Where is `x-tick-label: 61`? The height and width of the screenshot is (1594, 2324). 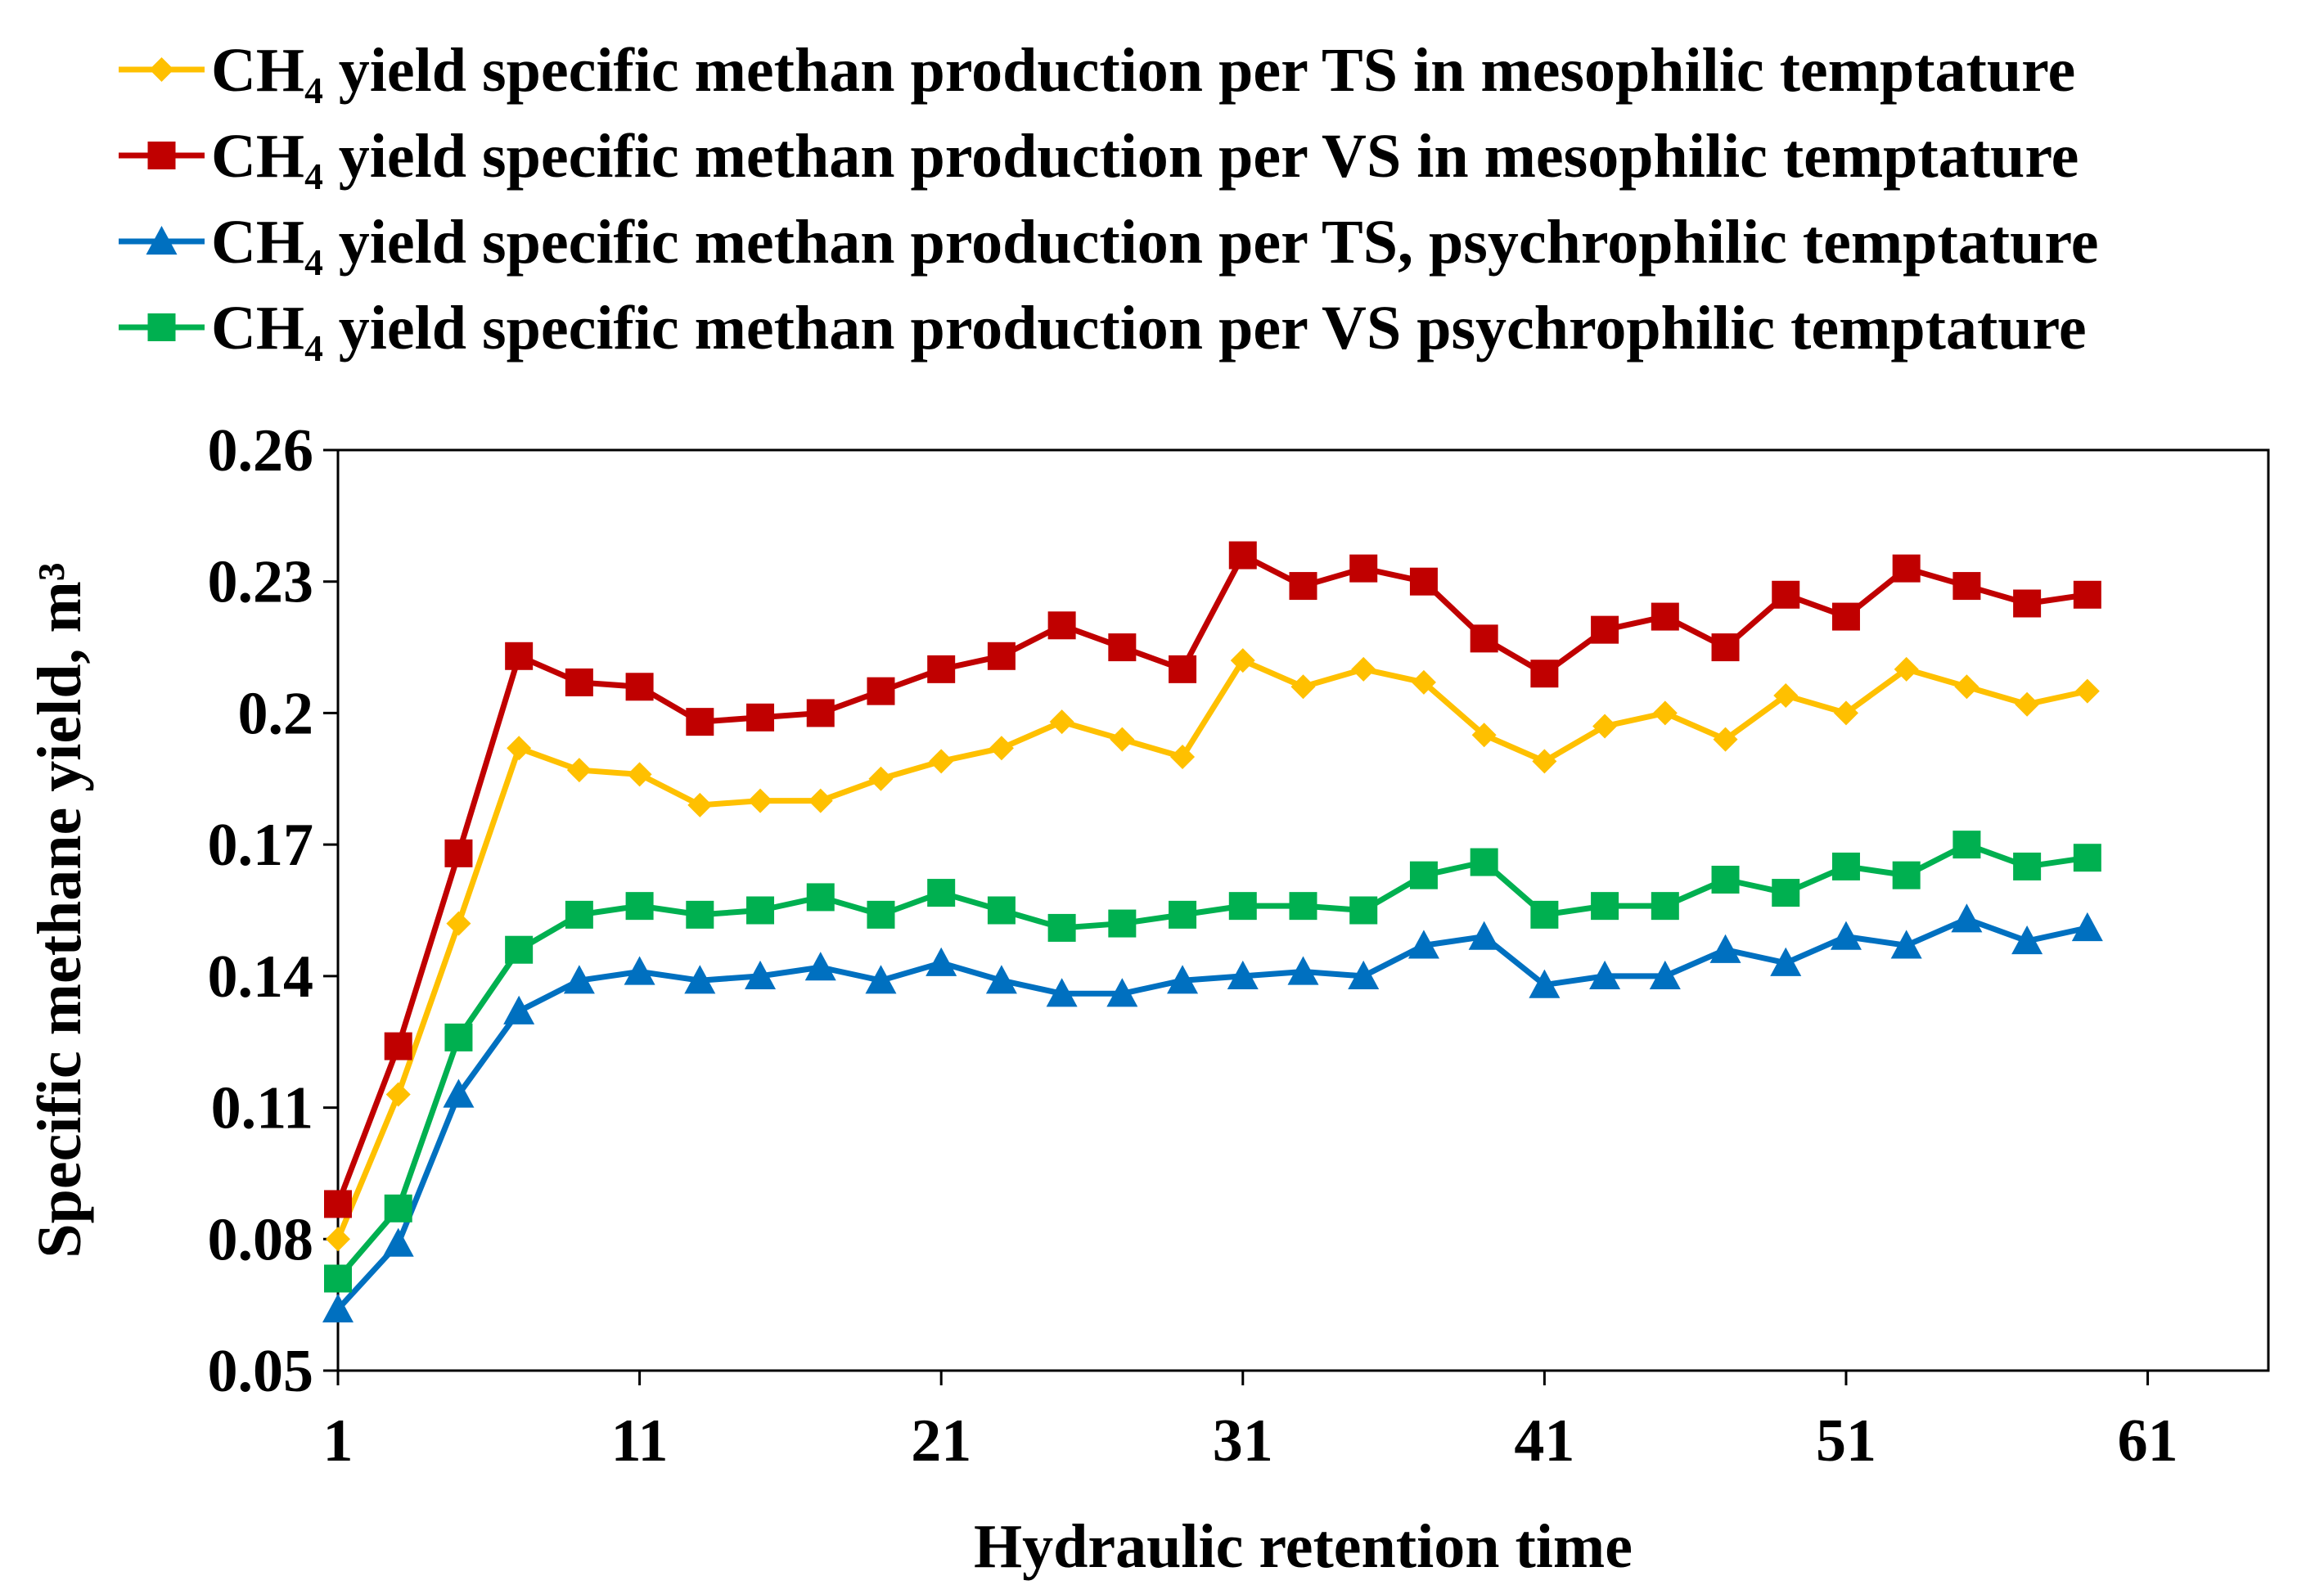 x-tick-label: 61 is located at coordinates (2148, 1441).